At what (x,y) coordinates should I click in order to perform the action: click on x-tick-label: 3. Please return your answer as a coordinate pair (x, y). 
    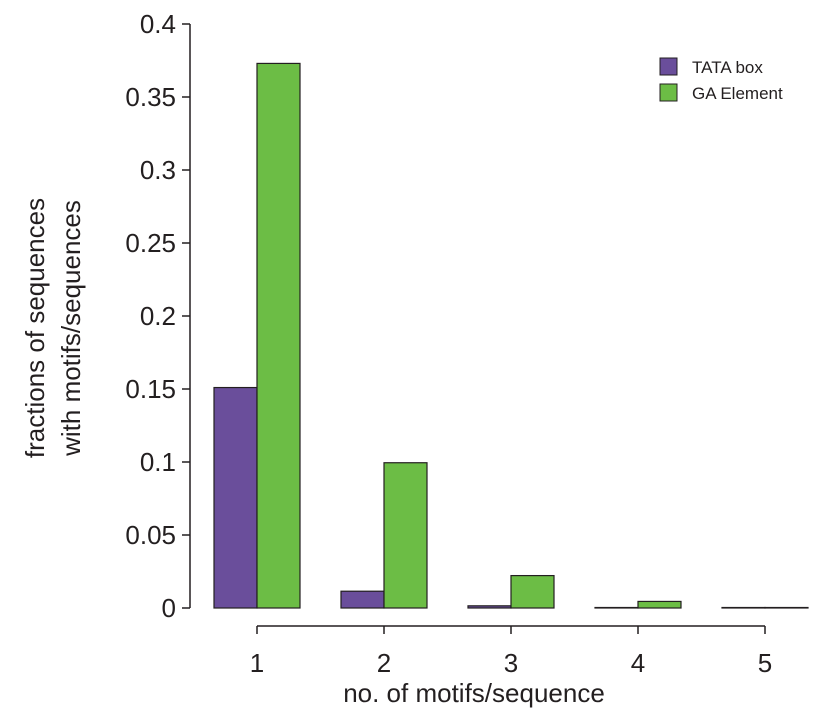
    Looking at the image, I should click on (511, 663).